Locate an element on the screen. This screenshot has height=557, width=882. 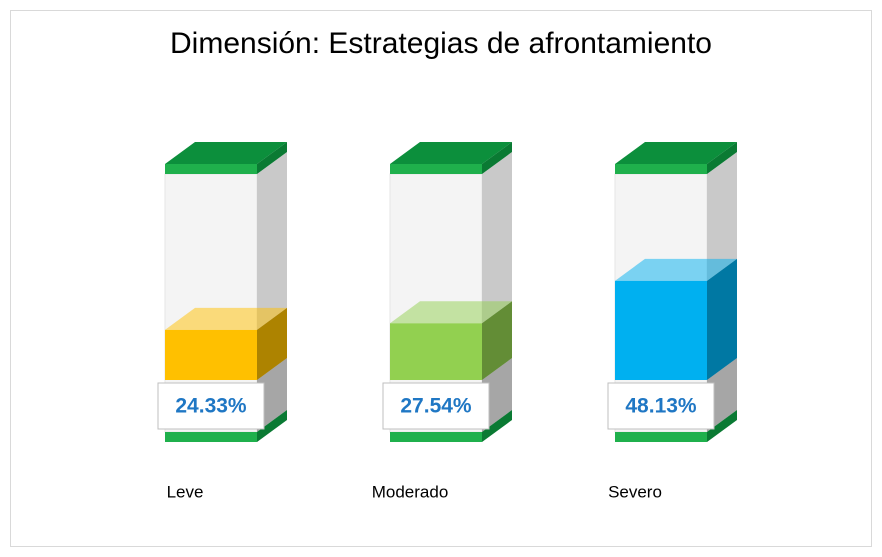
value-label: 48.13% is located at coordinates (661, 406).